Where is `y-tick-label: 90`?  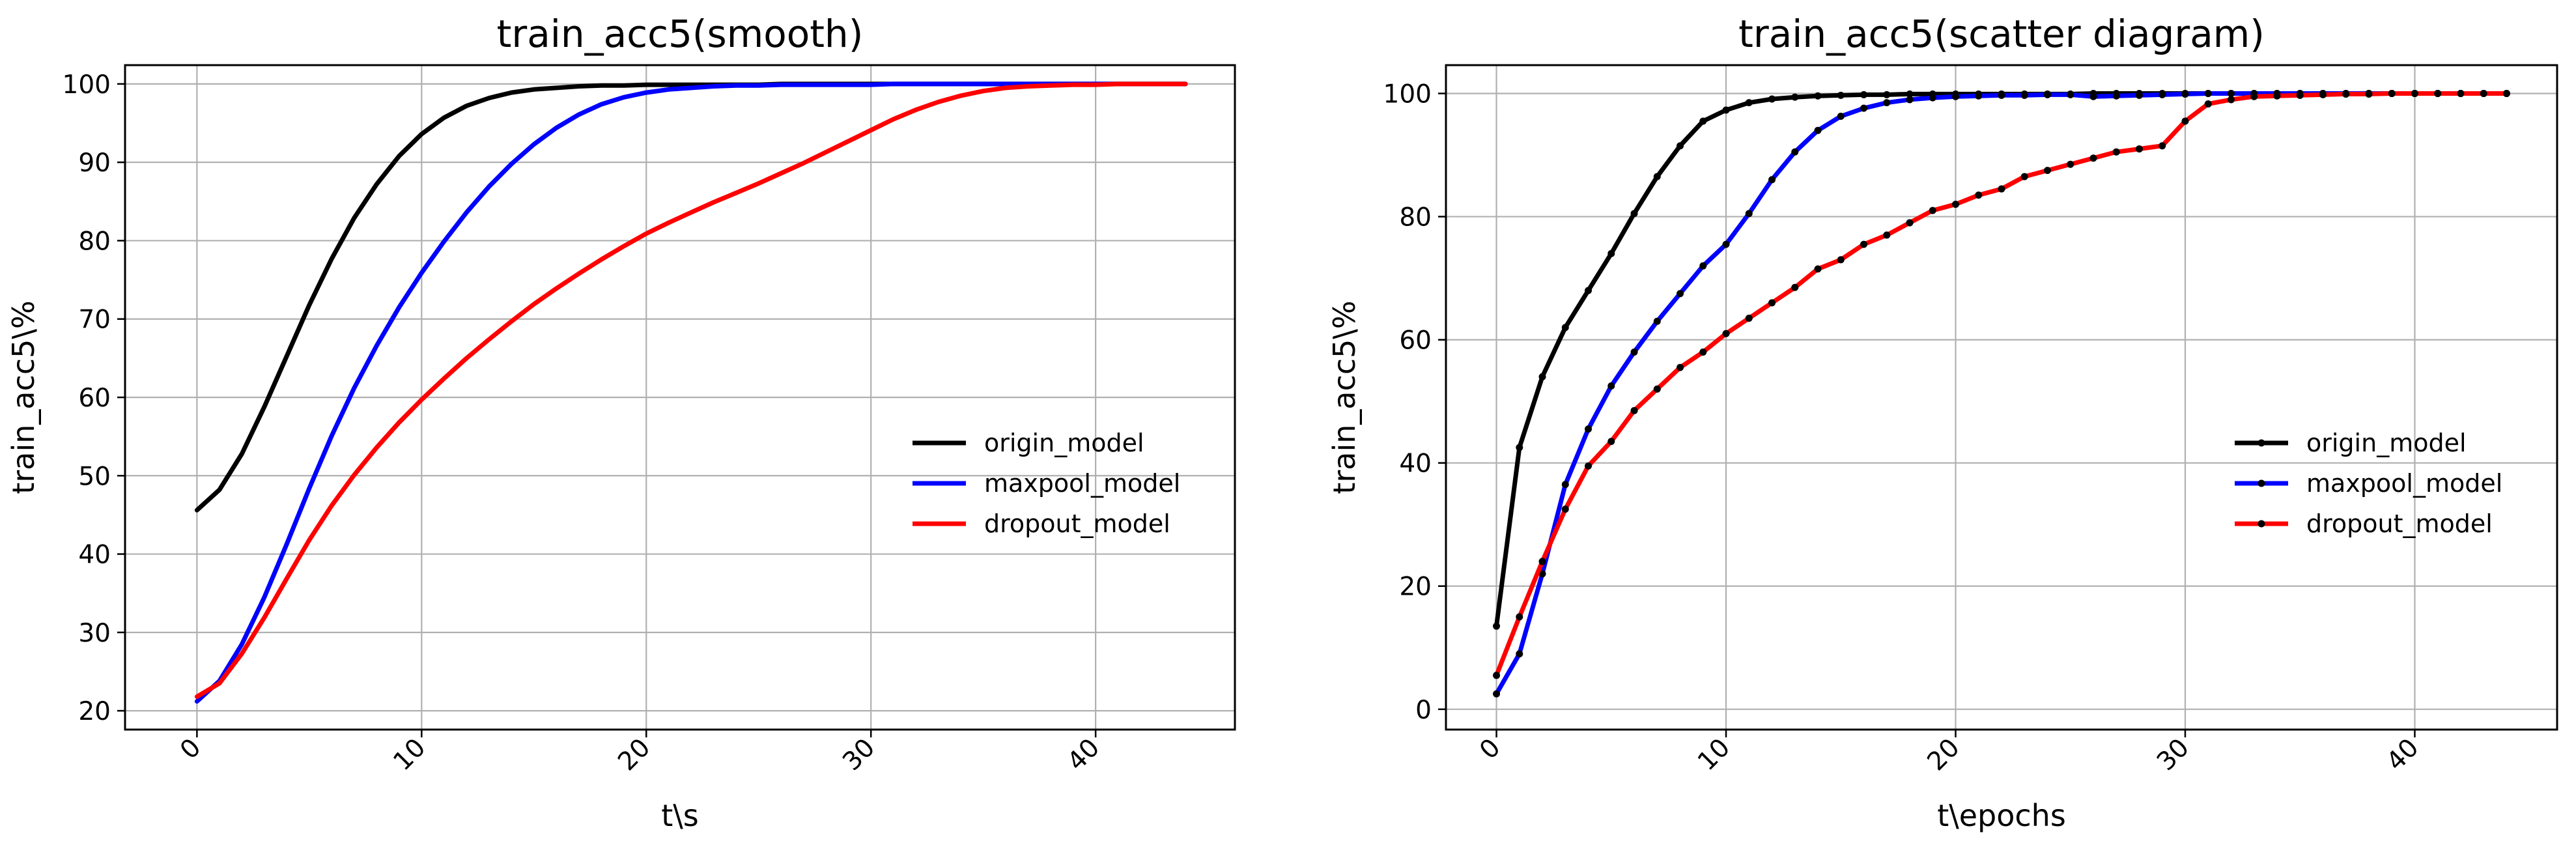 y-tick-label: 90 is located at coordinates (94, 163).